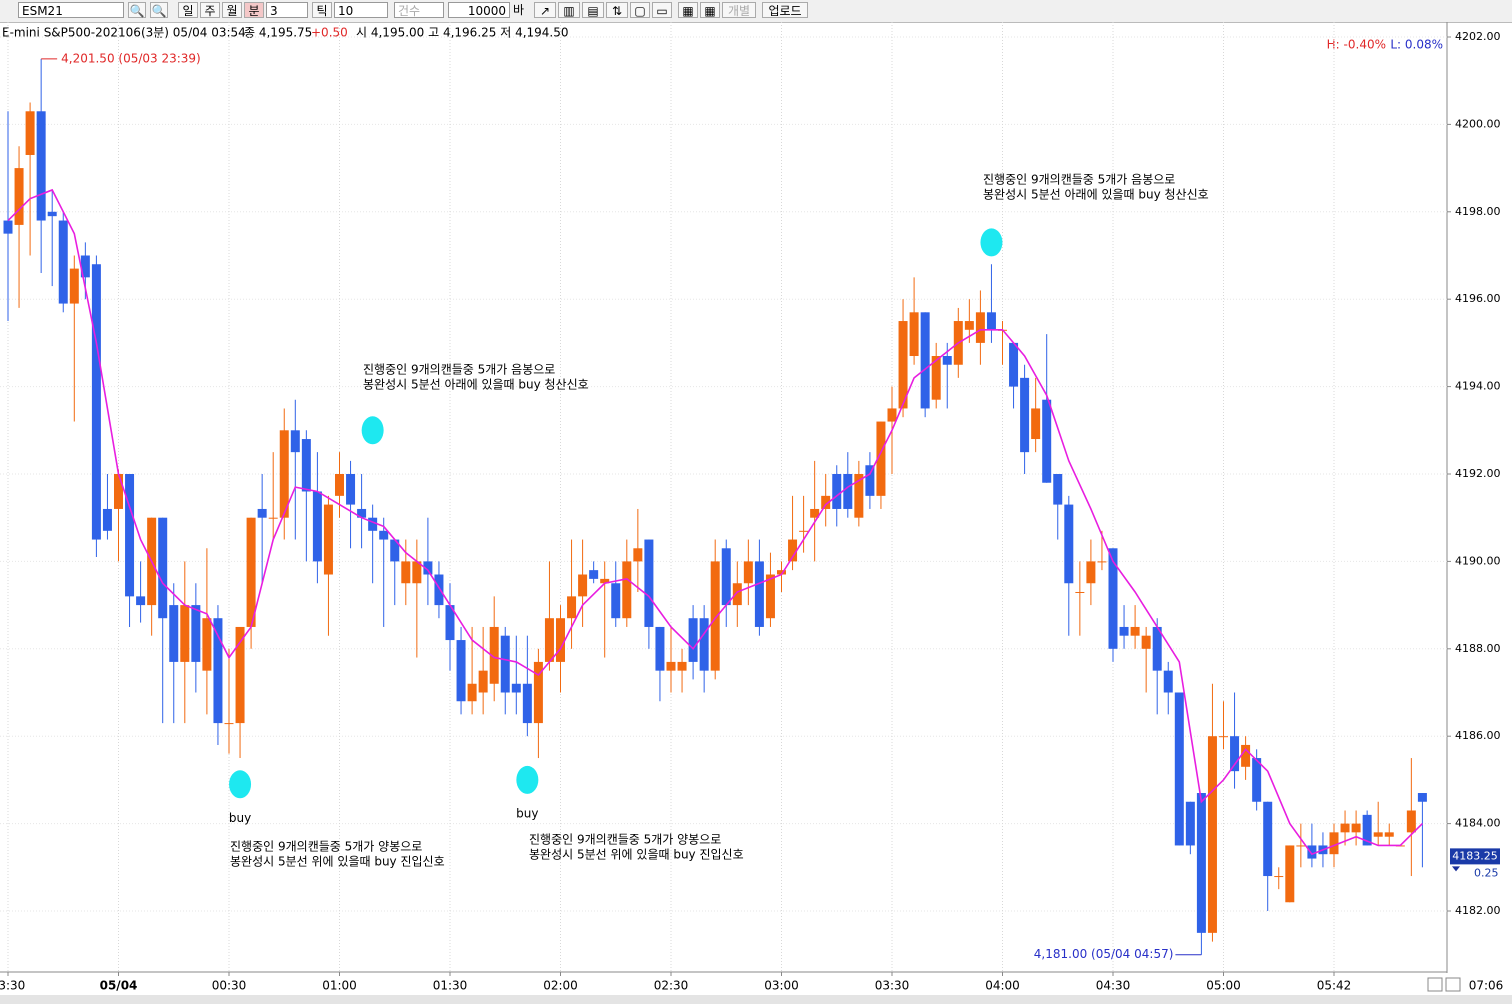 Image resolution: width=1512 pixels, height=1004 pixels. I want to click on close-price: 종 4,195.75, so click(278, 33).